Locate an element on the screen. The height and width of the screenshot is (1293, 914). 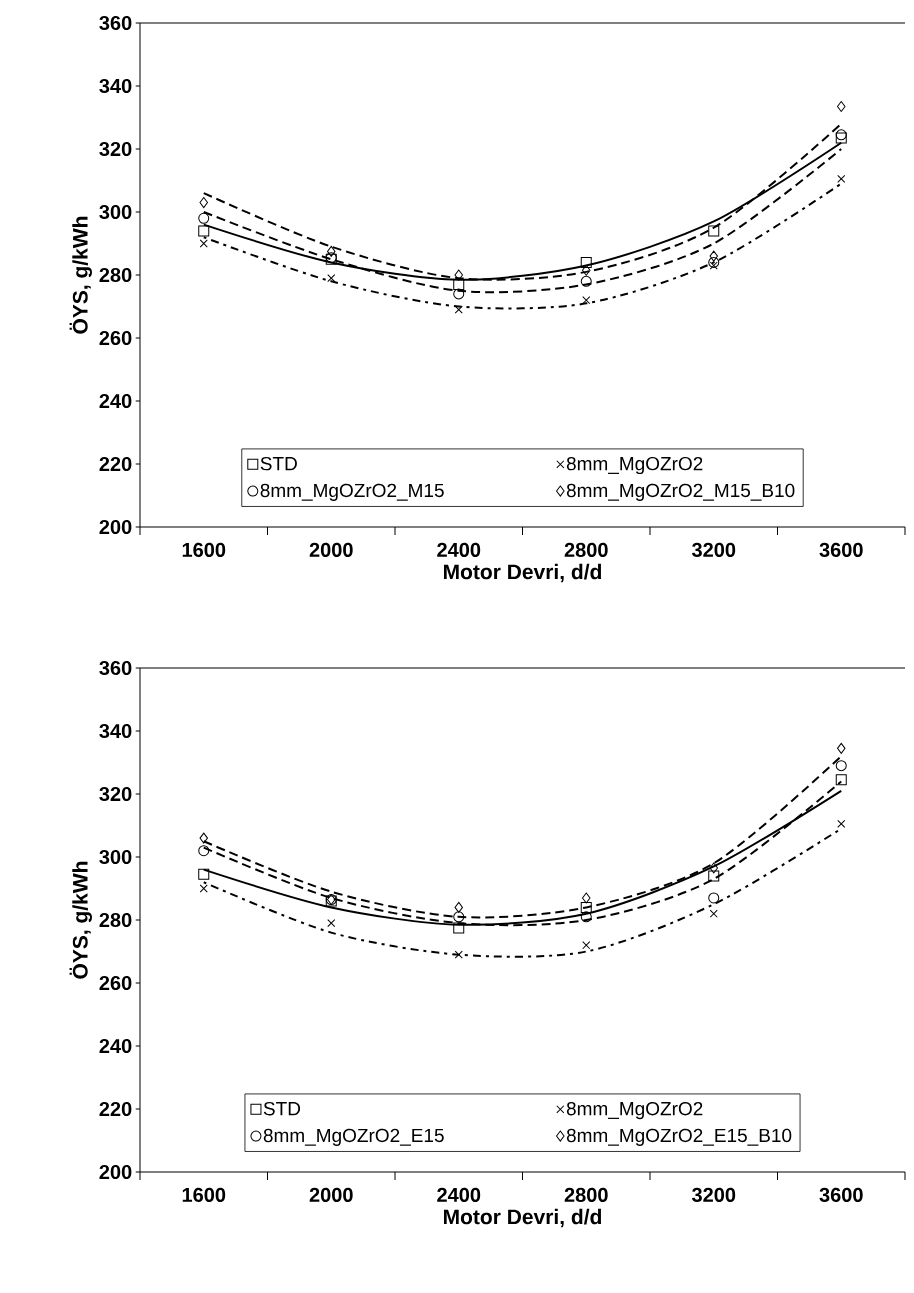
legend-label: 8mm_MgOZrO2_M15_B10 is located at coordinates (680, 492).